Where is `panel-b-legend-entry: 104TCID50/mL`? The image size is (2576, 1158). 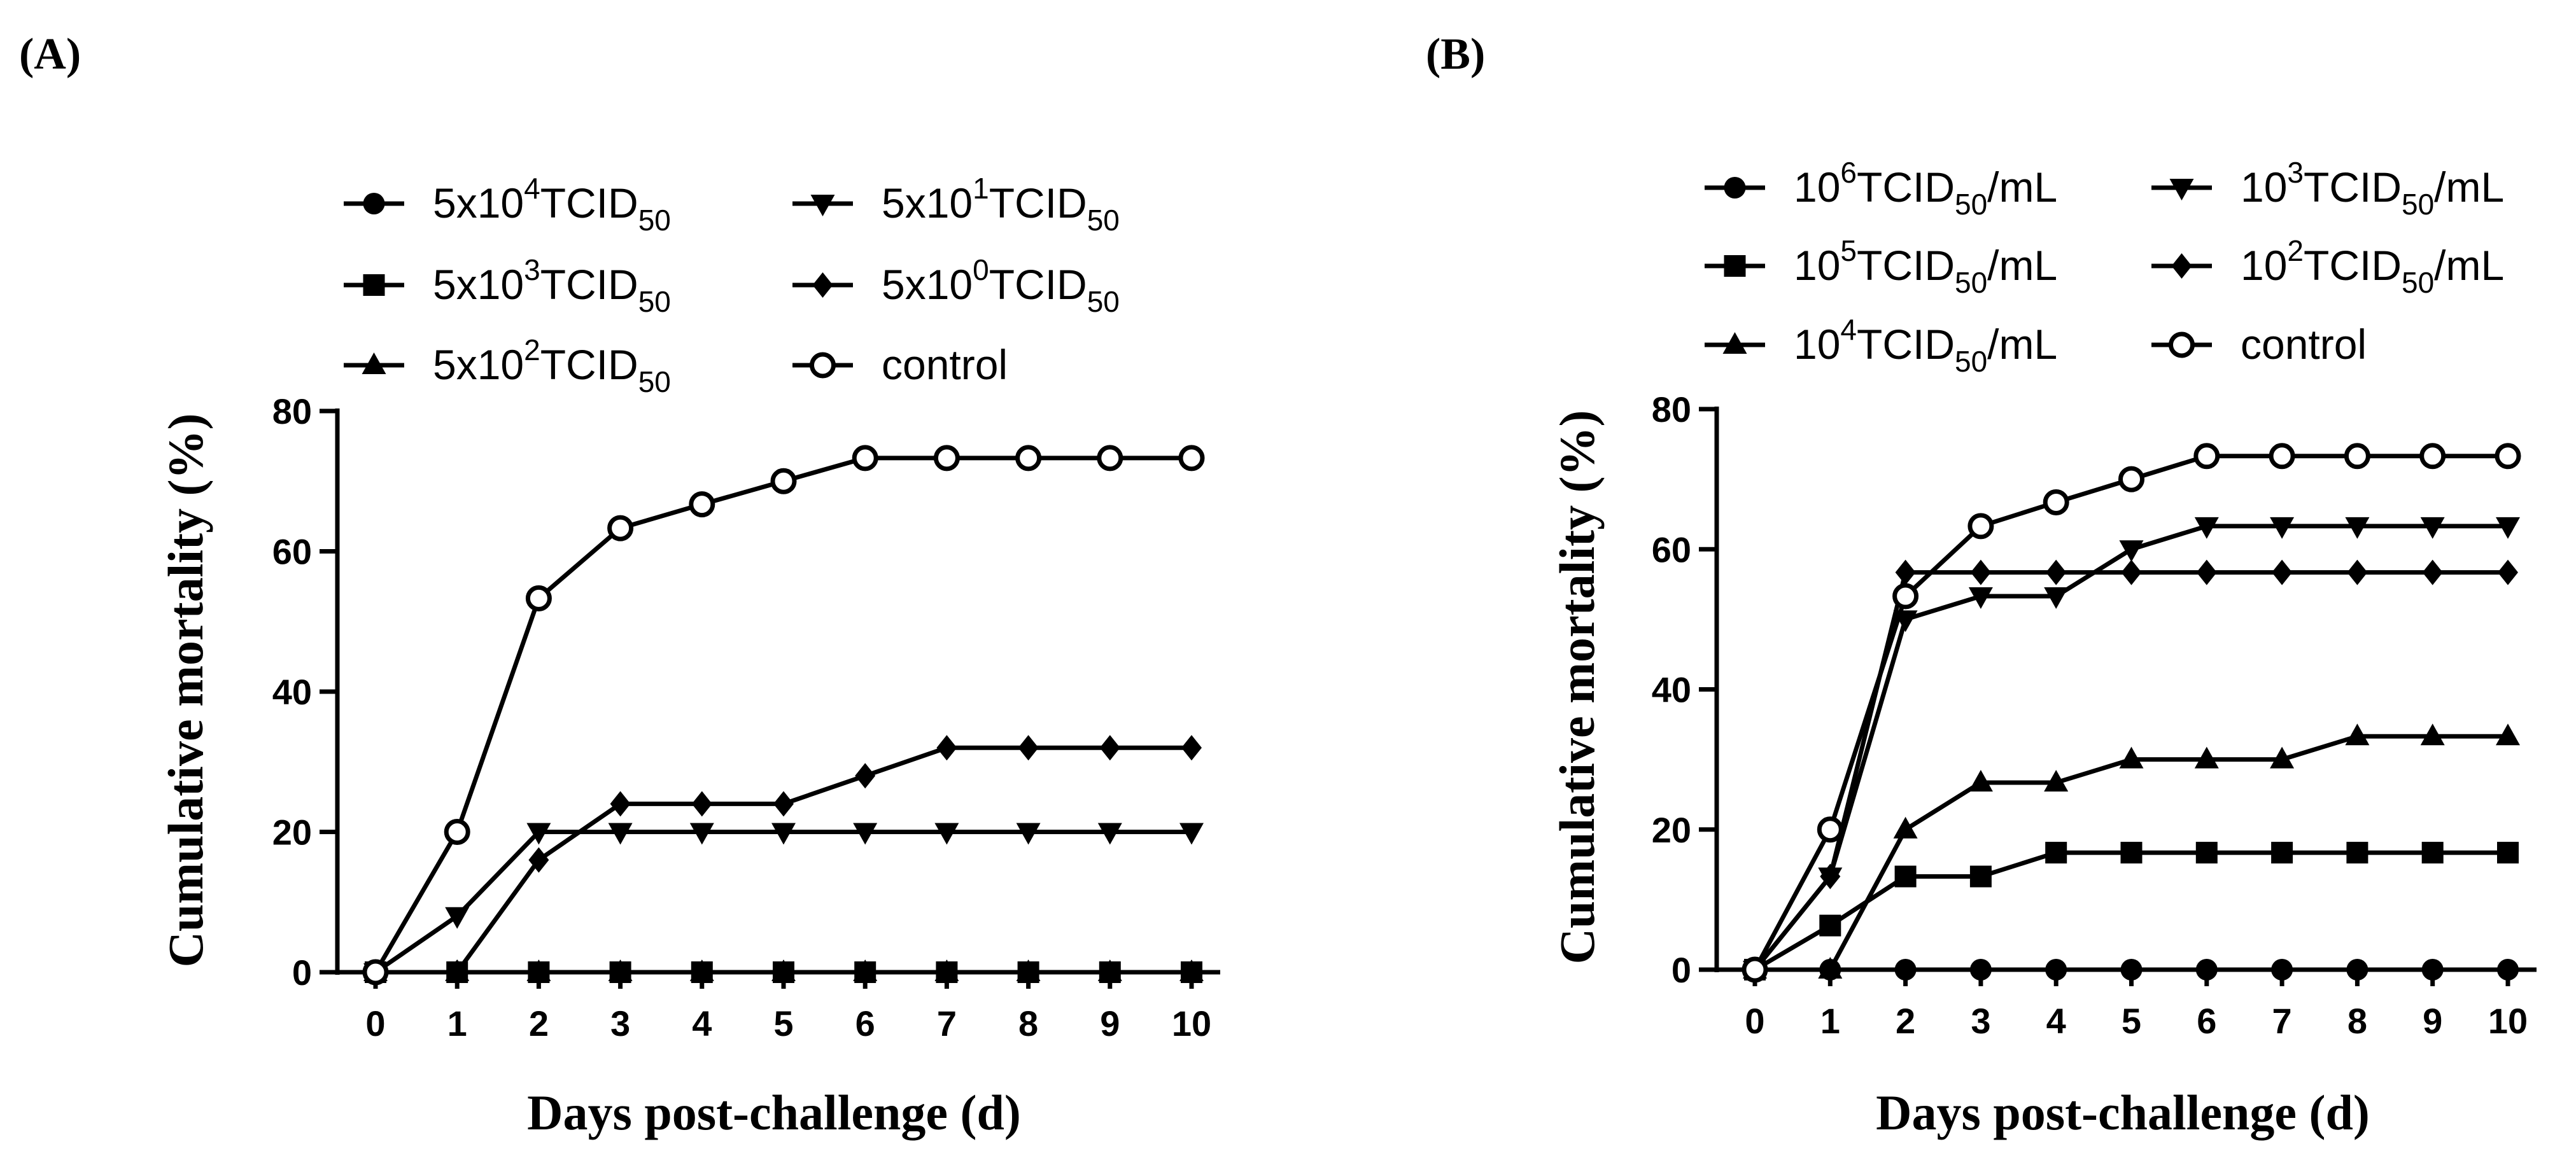
panel-b-legend-entry: 104TCID50/mL is located at coordinates (1881, 345).